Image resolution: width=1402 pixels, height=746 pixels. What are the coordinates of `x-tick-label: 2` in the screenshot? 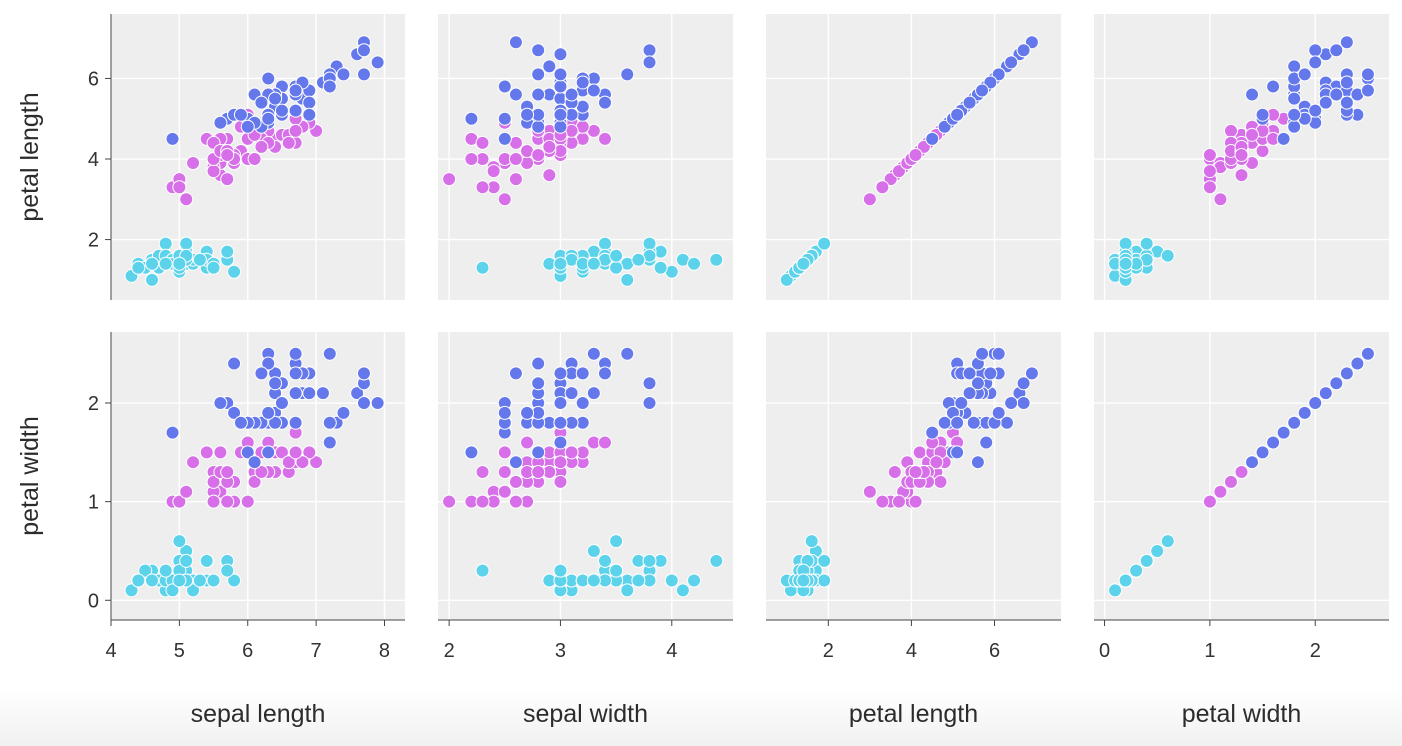 It's located at (828, 651).